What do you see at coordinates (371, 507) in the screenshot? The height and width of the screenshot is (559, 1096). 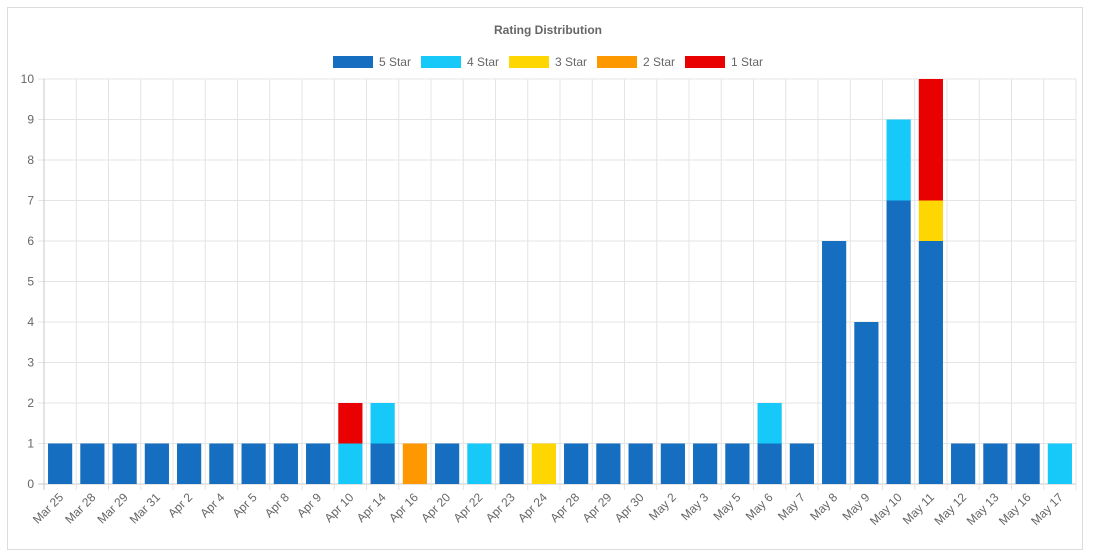 I see `x-tick-label: Apr 14` at bounding box center [371, 507].